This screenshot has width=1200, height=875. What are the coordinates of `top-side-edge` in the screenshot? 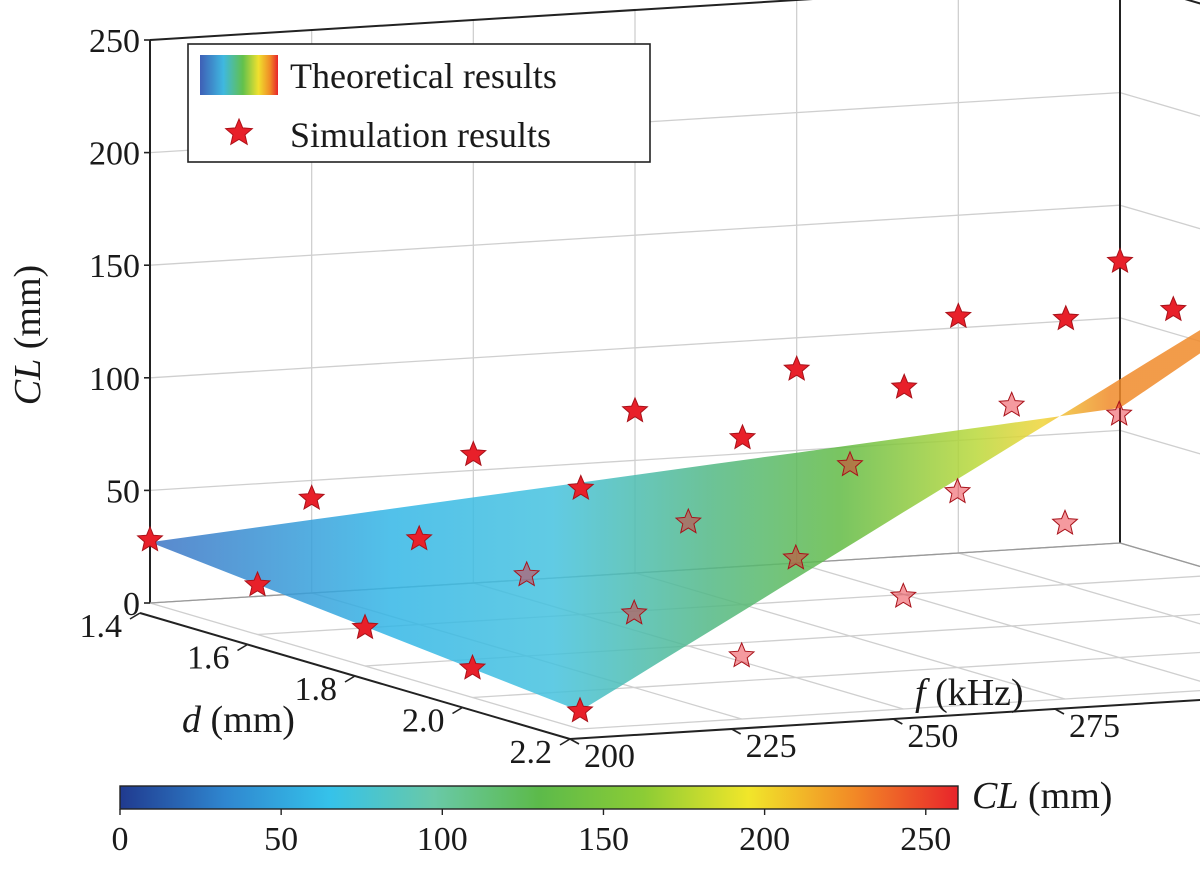 It's located at (1160, 53).